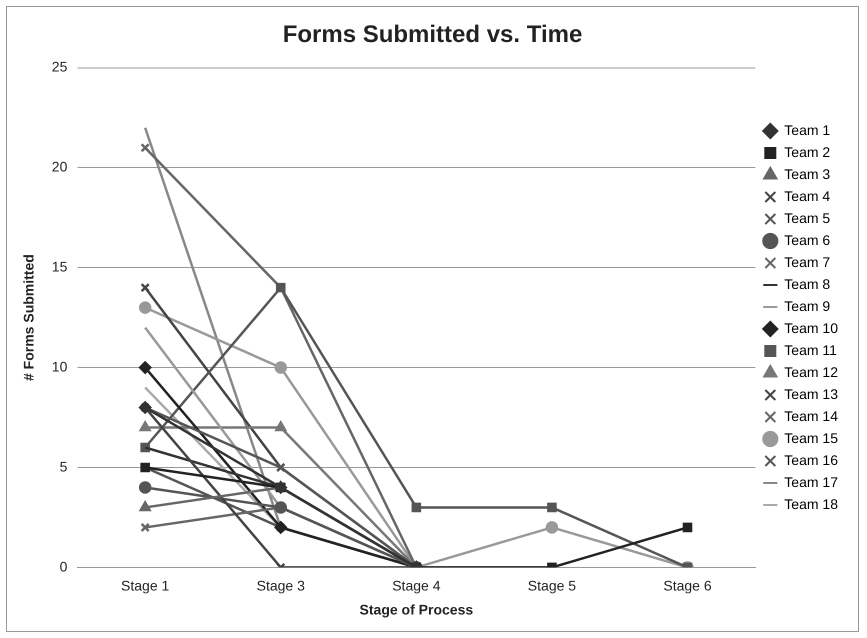  What do you see at coordinates (64, 566) in the screenshot?
I see `y-tick-label: 0` at bounding box center [64, 566].